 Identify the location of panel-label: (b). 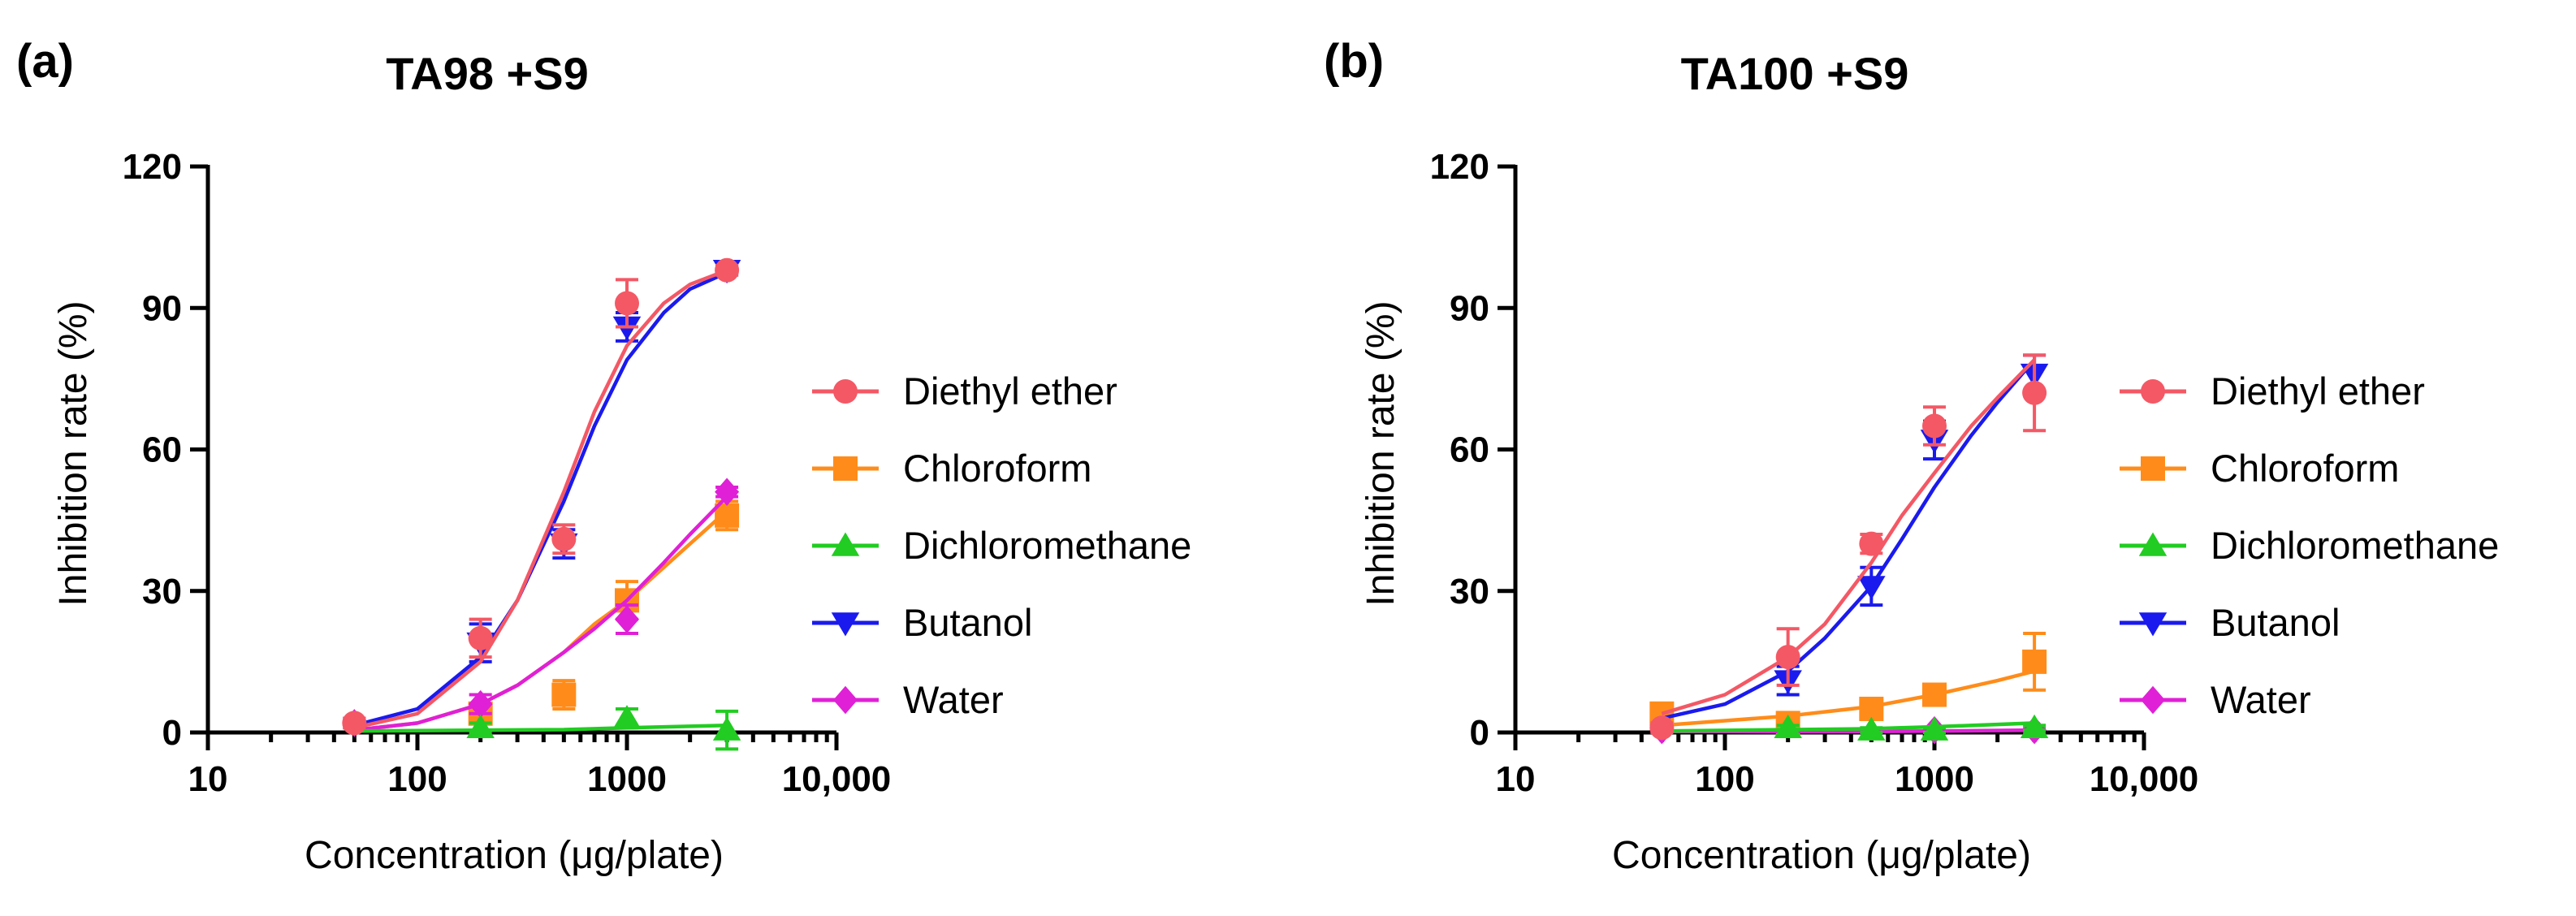
(1354, 61).